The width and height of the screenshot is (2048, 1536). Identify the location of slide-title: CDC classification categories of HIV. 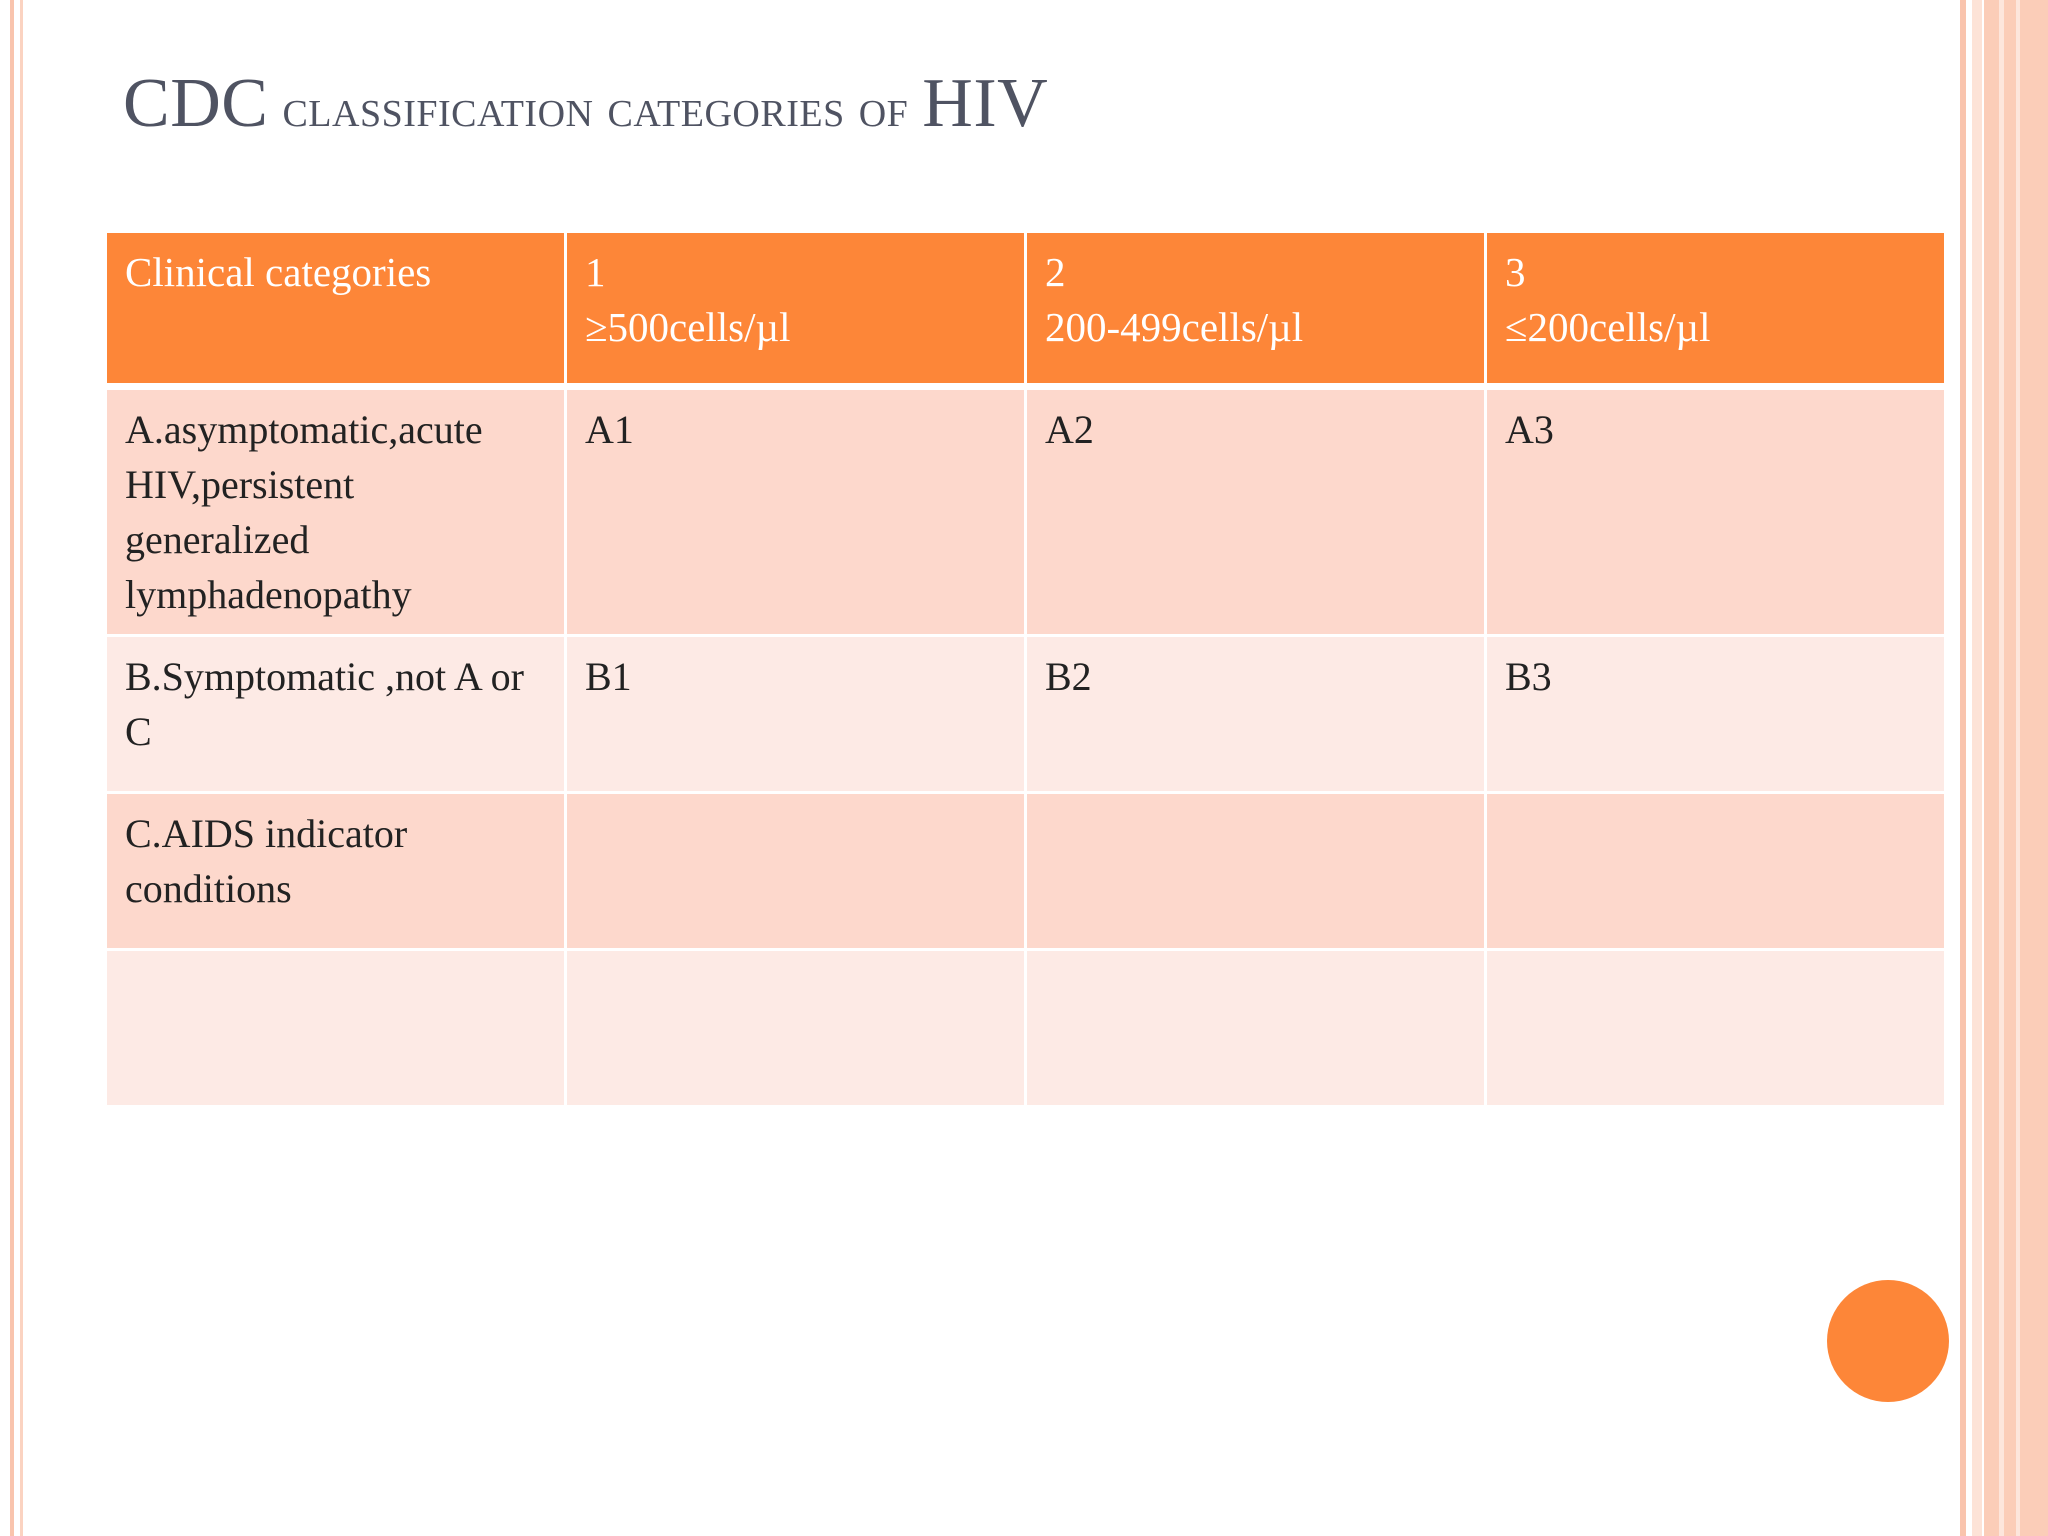
(585, 104).